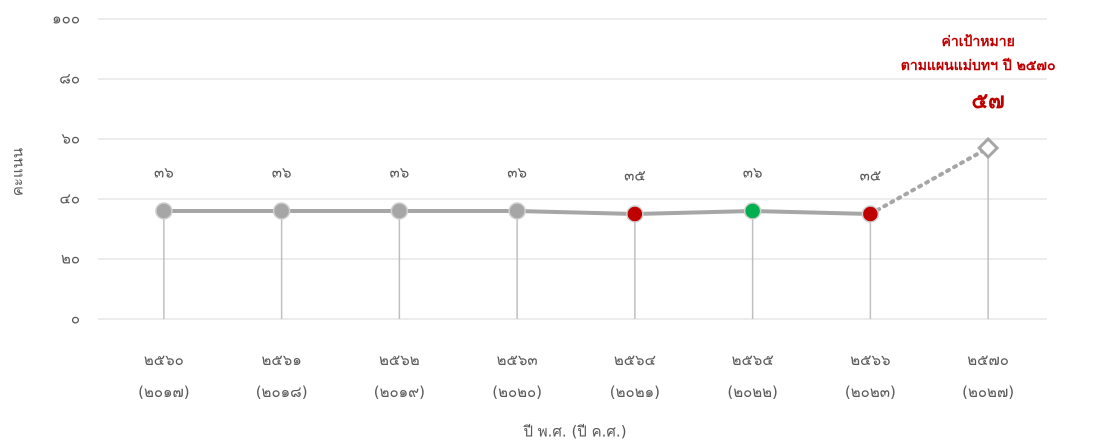 Image resolution: width=1099 pixels, height=443 pixels. I want to click on y-tick-label: ๑๐๐, so click(66, 19).